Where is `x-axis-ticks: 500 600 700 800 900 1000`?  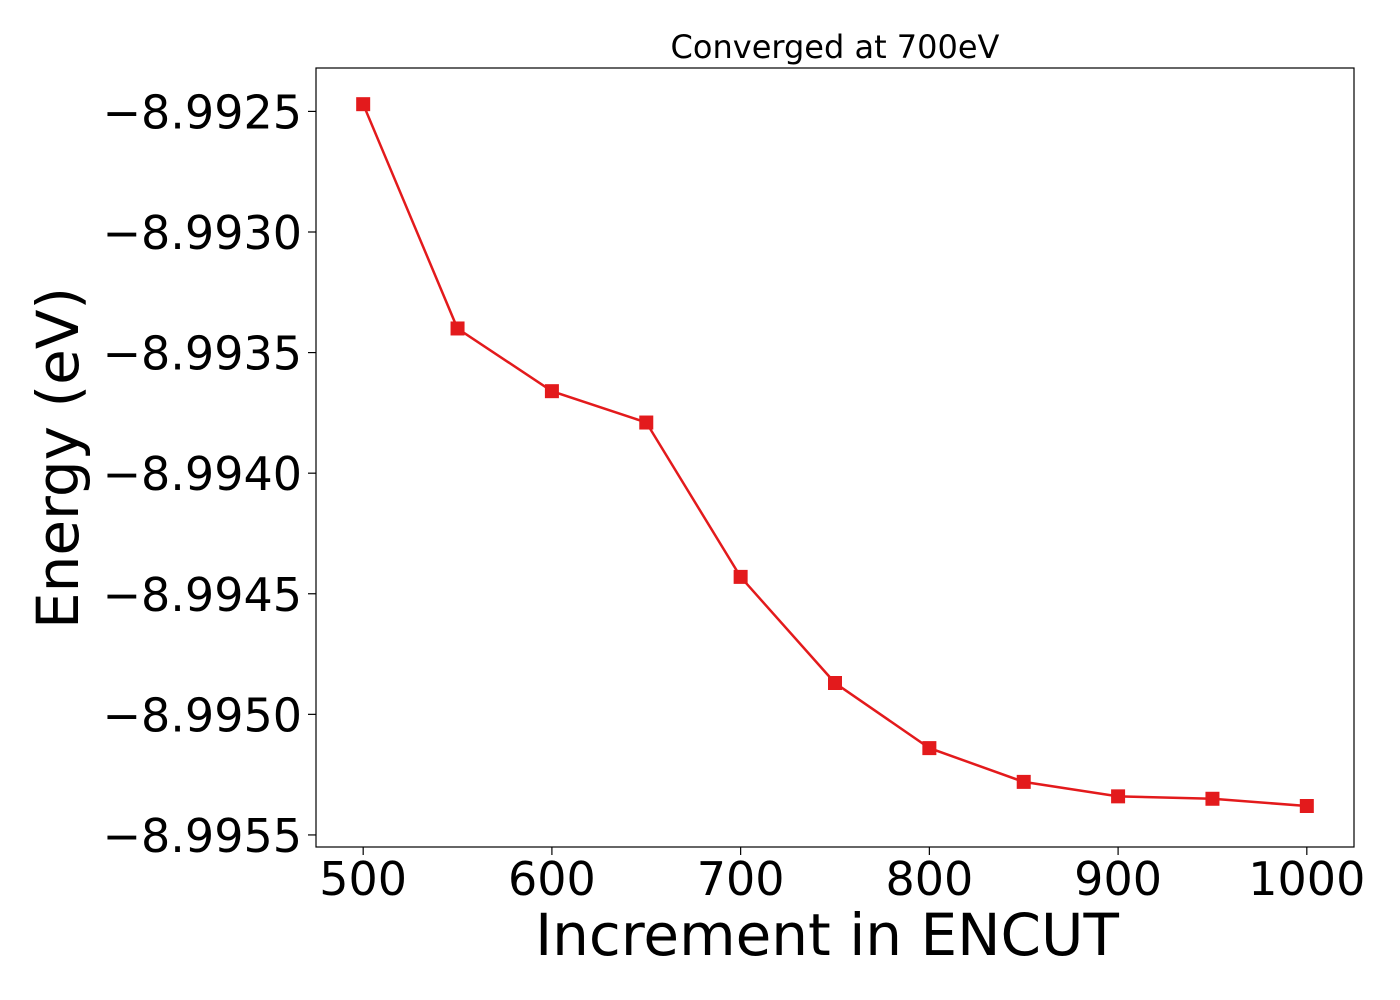
x-axis-ticks: 500 600 700 800 900 1000 is located at coordinates (842, 876).